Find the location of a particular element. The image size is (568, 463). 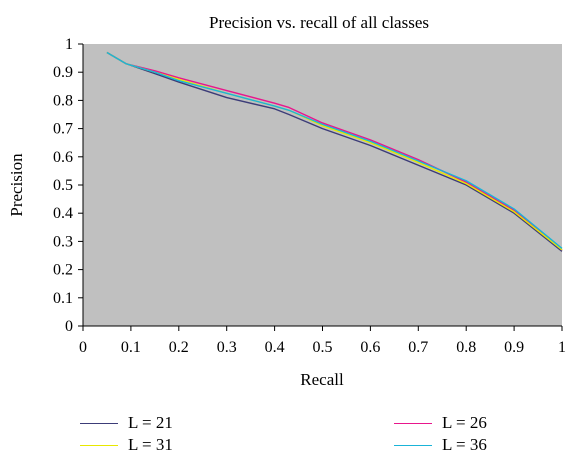

x-tick-label: 0.3 is located at coordinates (227, 347).